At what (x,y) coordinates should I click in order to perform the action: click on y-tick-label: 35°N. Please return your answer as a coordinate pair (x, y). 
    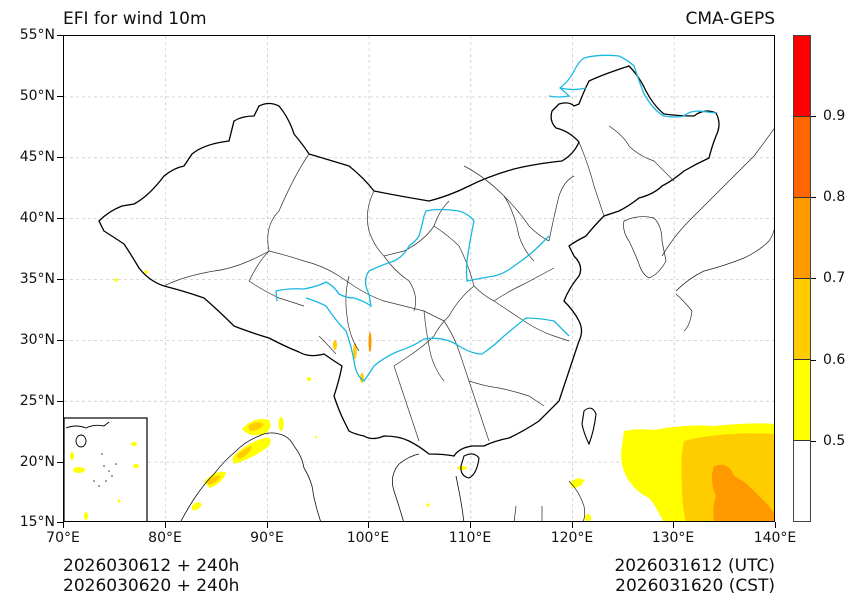
    Looking at the image, I should click on (37, 279).